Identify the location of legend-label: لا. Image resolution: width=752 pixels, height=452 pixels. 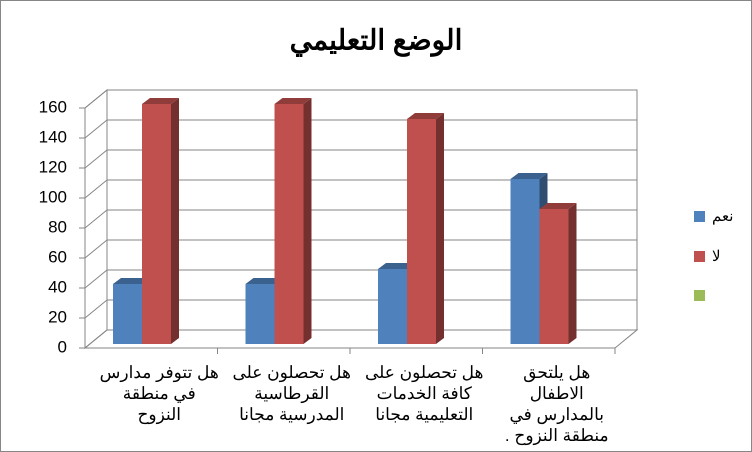
(716, 256).